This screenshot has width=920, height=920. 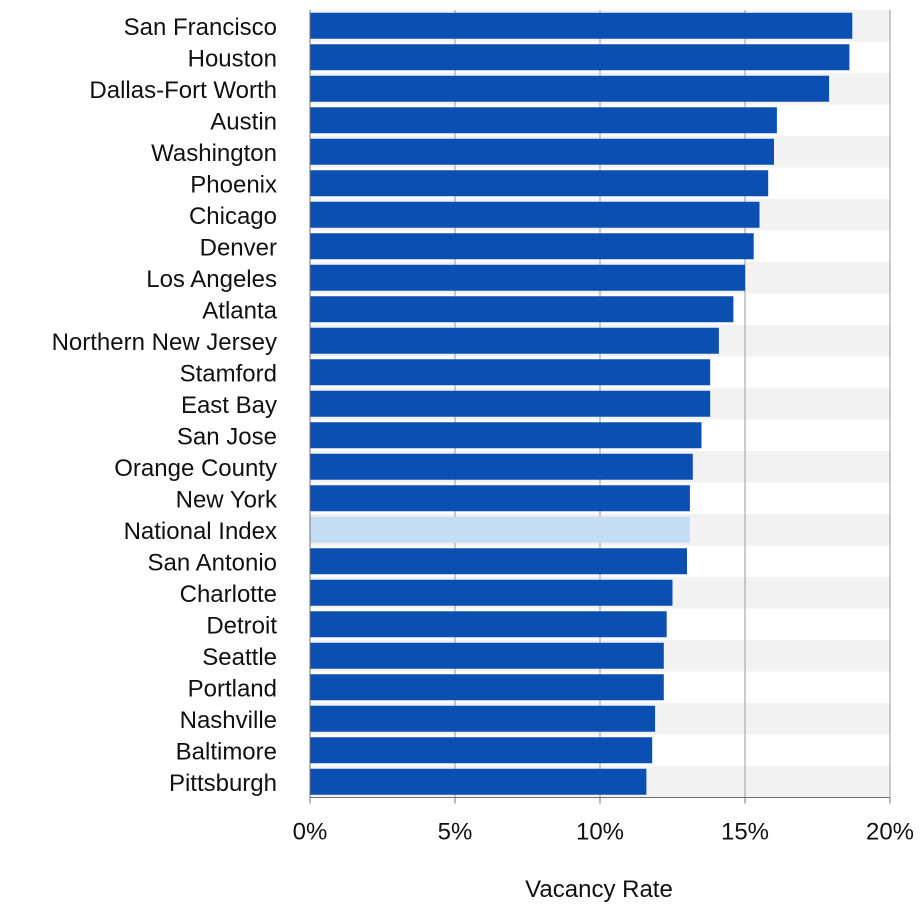 What do you see at coordinates (223, 783) in the screenshot?
I see `category-label: Pittsburgh` at bounding box center [223, 783].